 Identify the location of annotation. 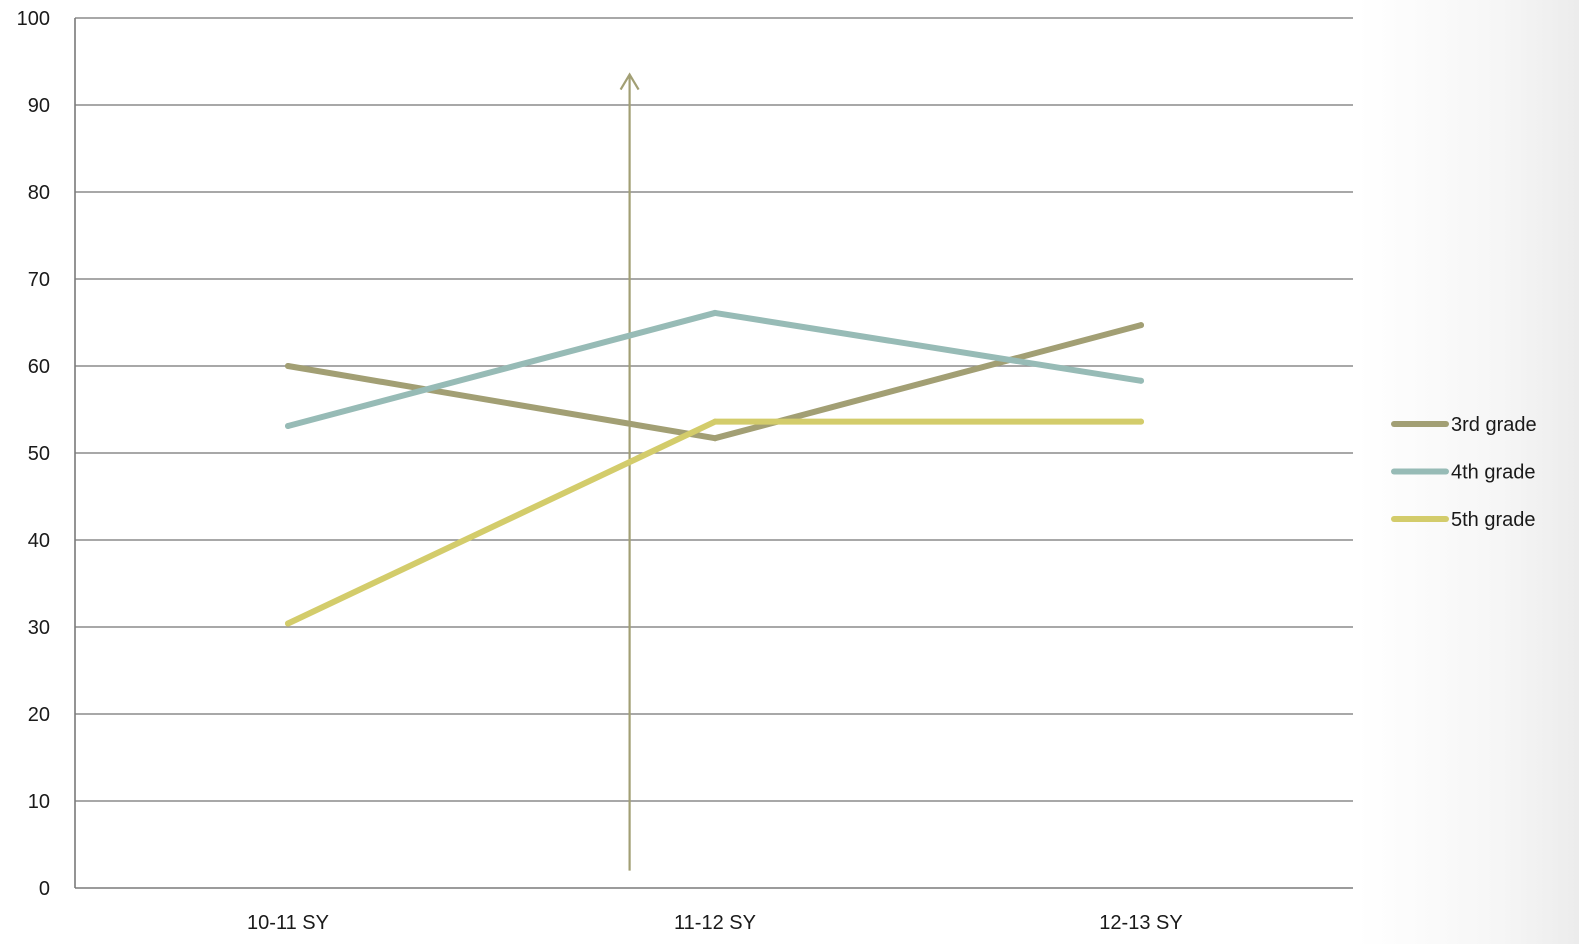
(629, 471).